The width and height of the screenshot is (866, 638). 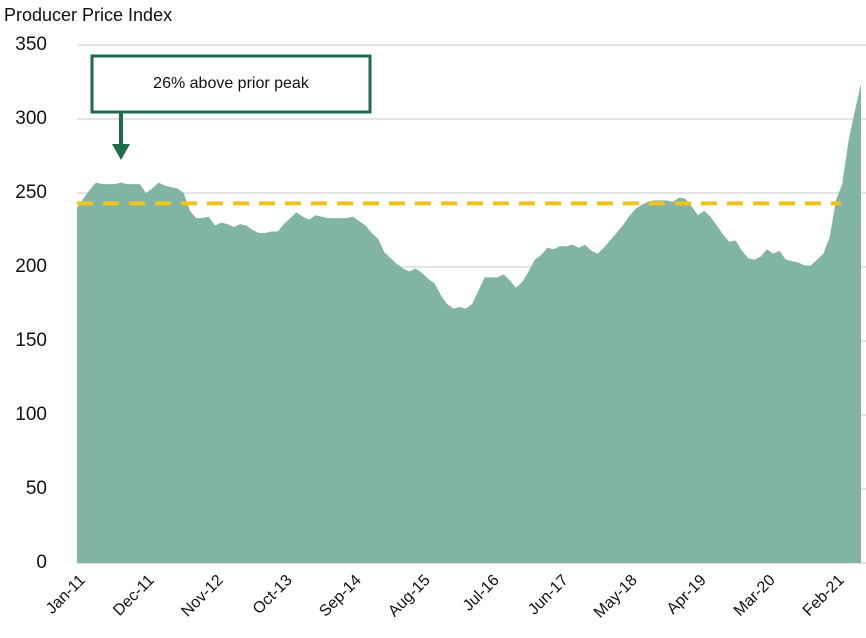 What do you see at coordinates (340, 596) in the screenshot?
I see `x-tick-label: Sep-14` at bounding box center [340, 596].